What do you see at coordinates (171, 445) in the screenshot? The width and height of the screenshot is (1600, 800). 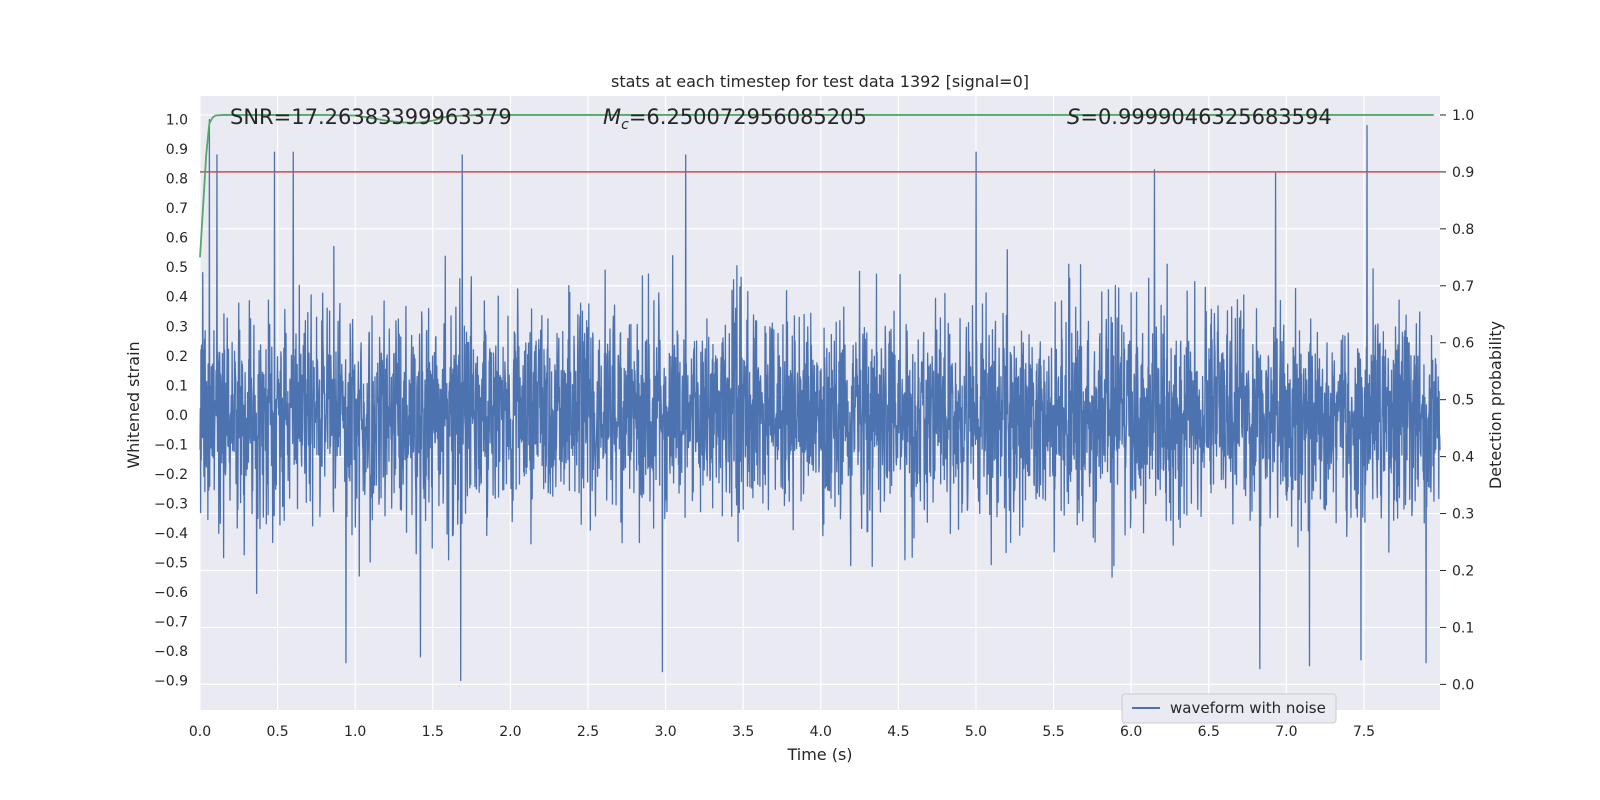 I see `y-tick-label-8: −0.1` at bounding box center [171, 445].